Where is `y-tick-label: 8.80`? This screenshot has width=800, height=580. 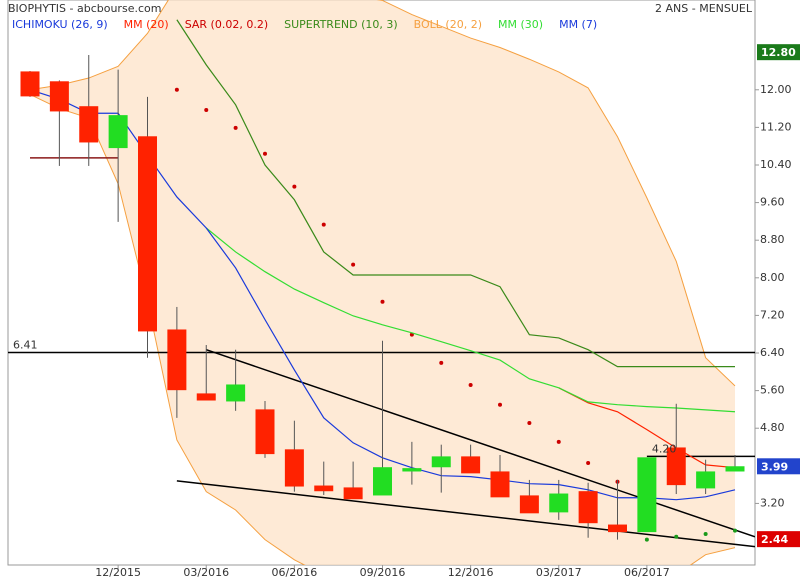 y-tick-label: 8.80 is located at coordinates (772, 239).